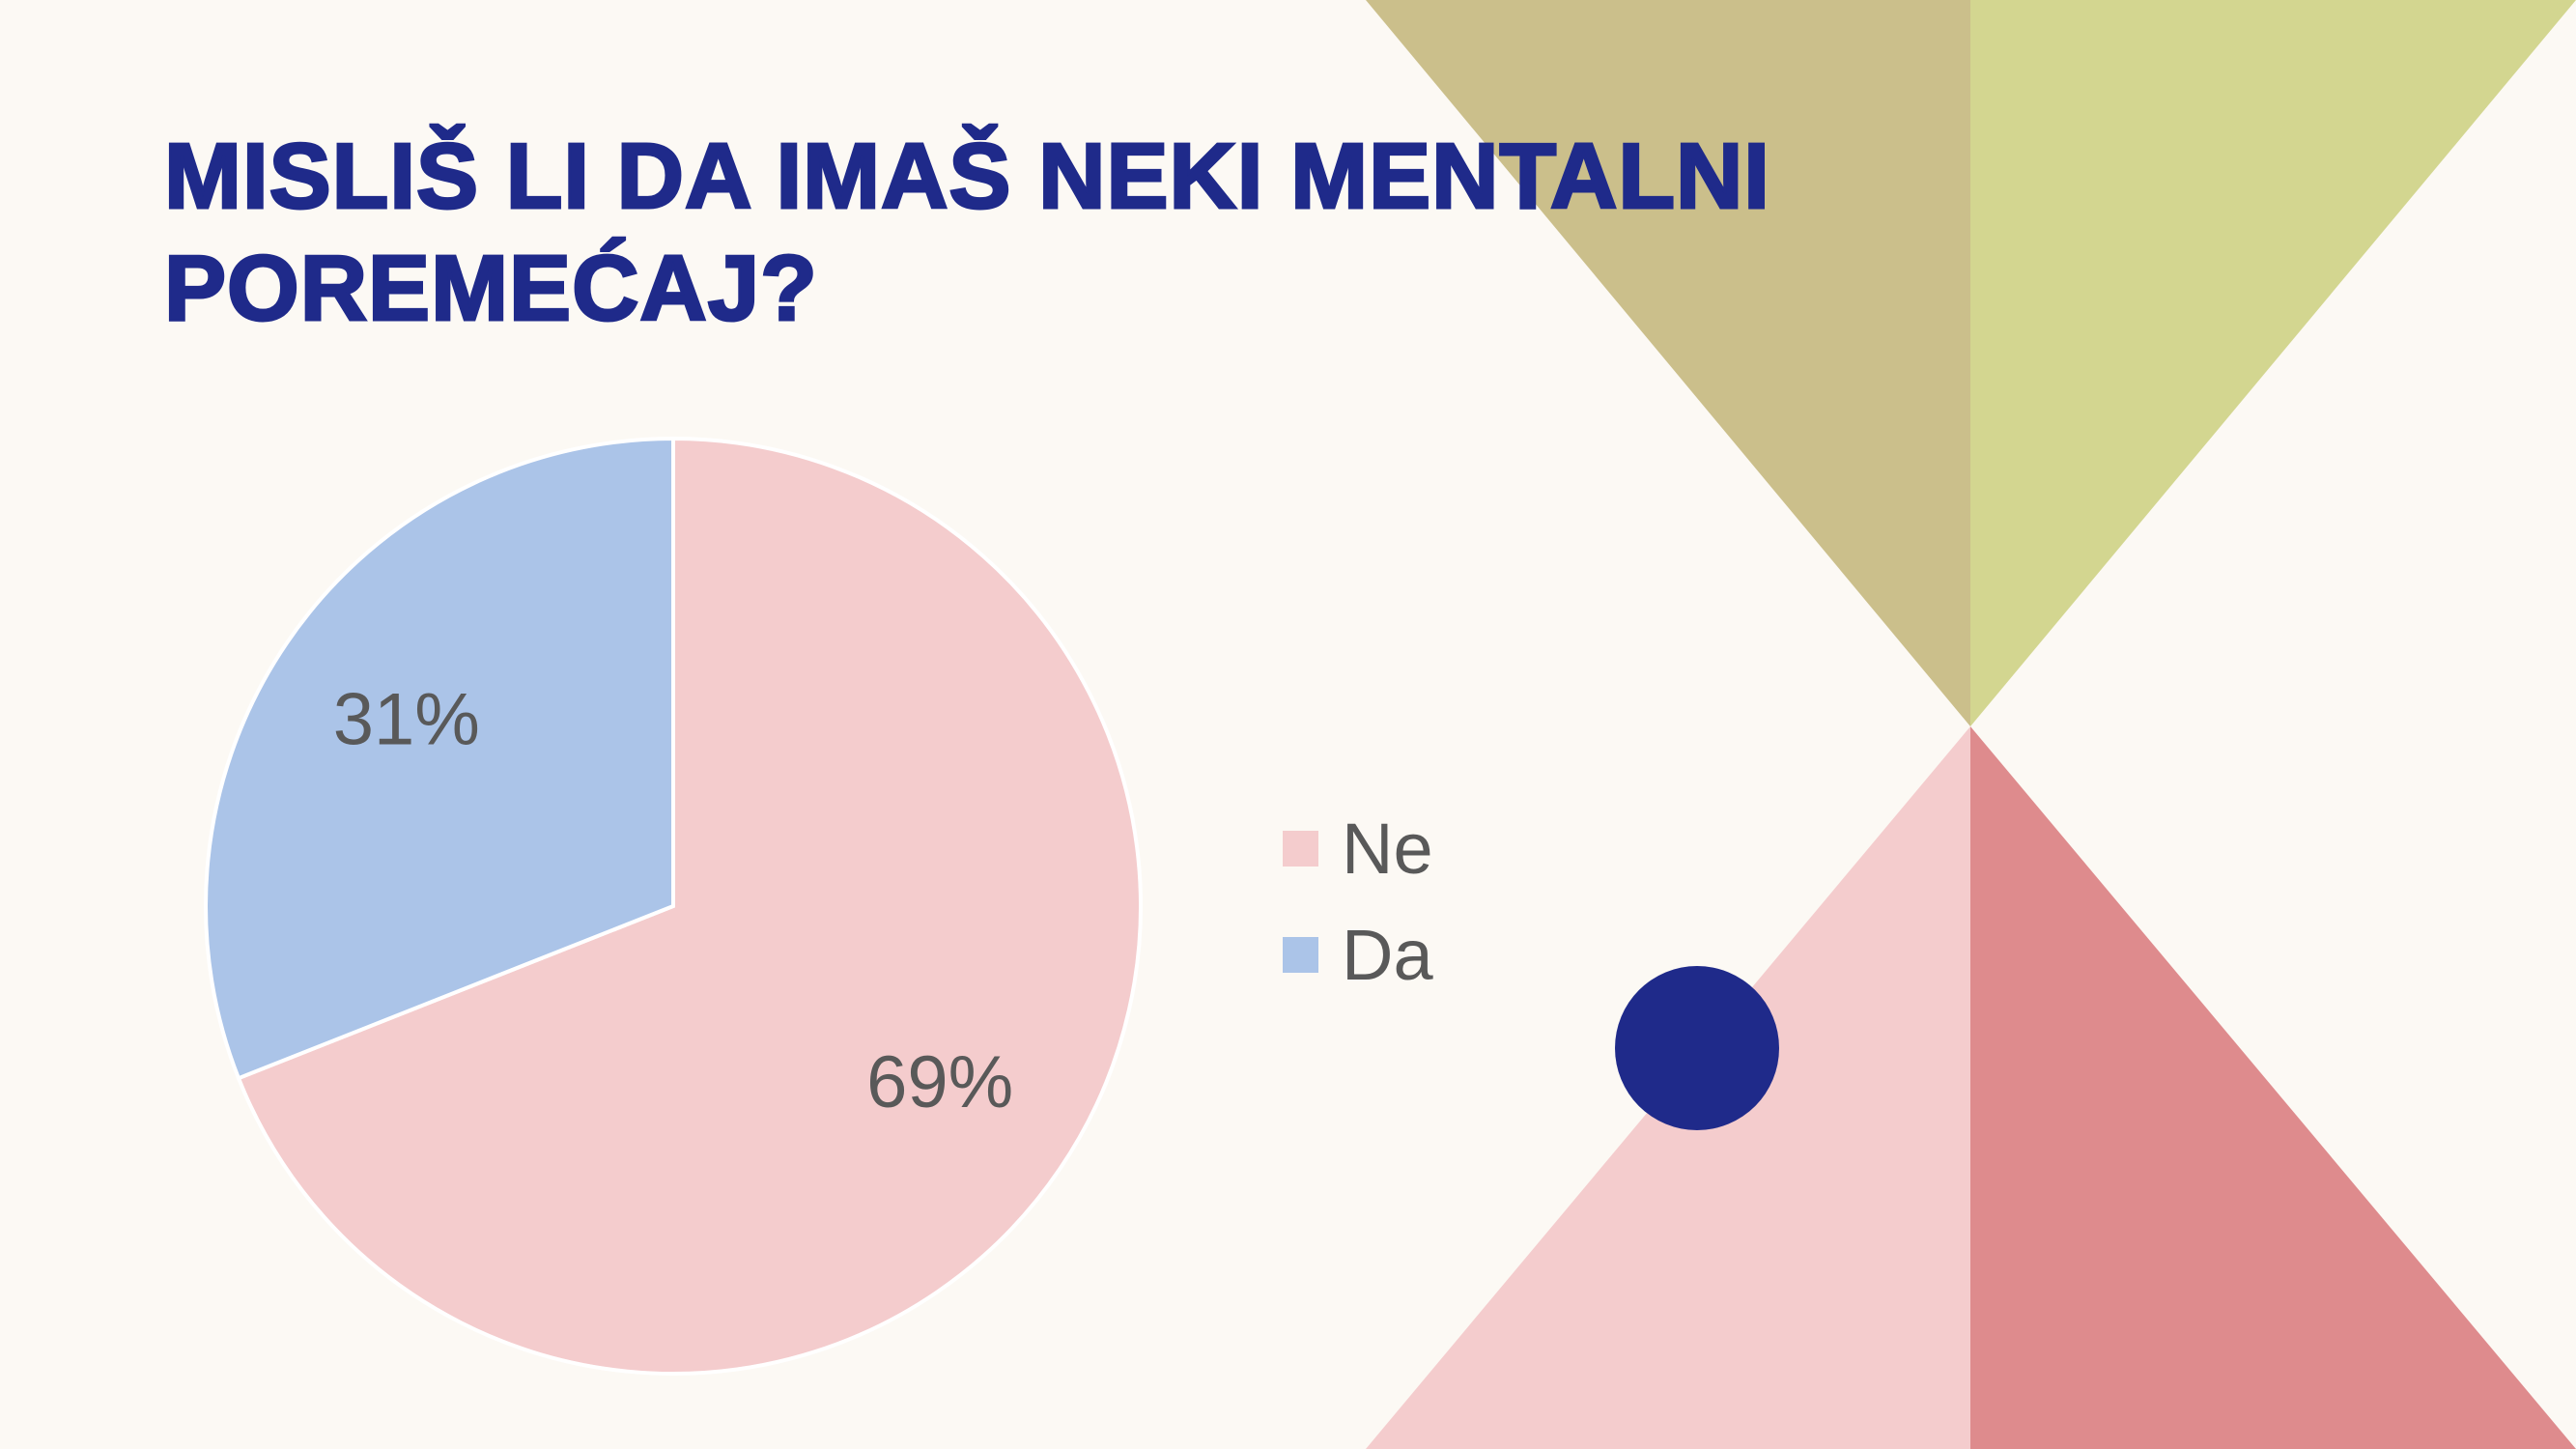  I want to click on legend-label-da: Da, so click(1387, 954).